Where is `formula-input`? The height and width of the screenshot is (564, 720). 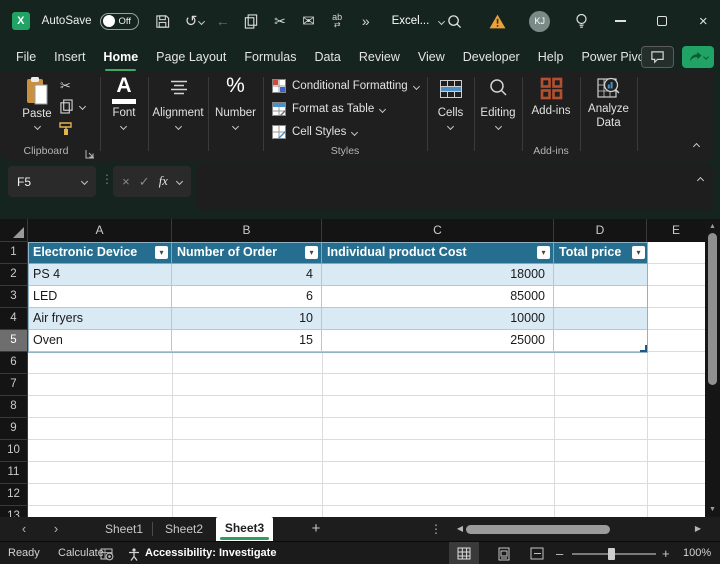
formula-input is located at coordinates (454, 187).